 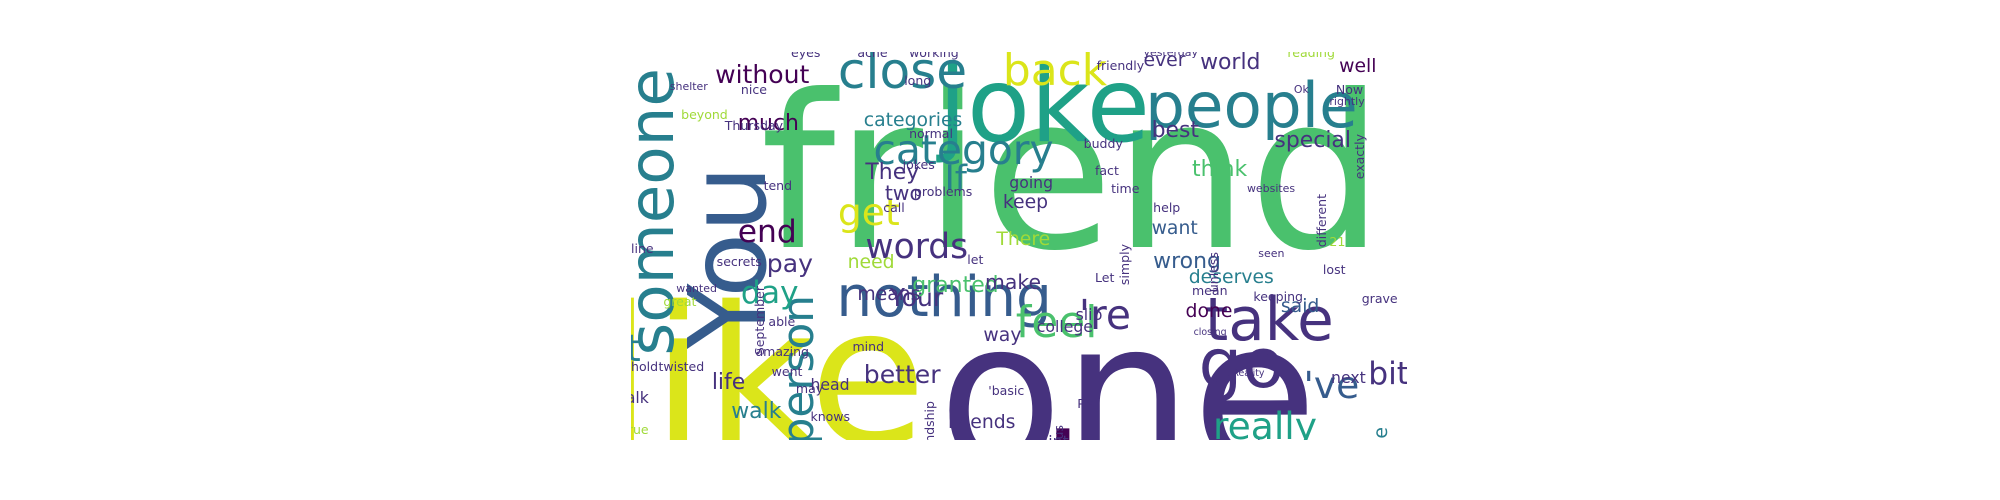 What do you see at coordinates (1209, 311) in the screenshot?
I see `word-52: done` at bounding box center [1209, 311].